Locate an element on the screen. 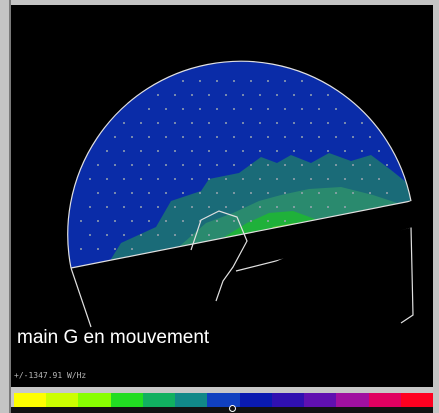 The image size is (439, 413). circle-marker-icon is located at coordinates (232, 408).